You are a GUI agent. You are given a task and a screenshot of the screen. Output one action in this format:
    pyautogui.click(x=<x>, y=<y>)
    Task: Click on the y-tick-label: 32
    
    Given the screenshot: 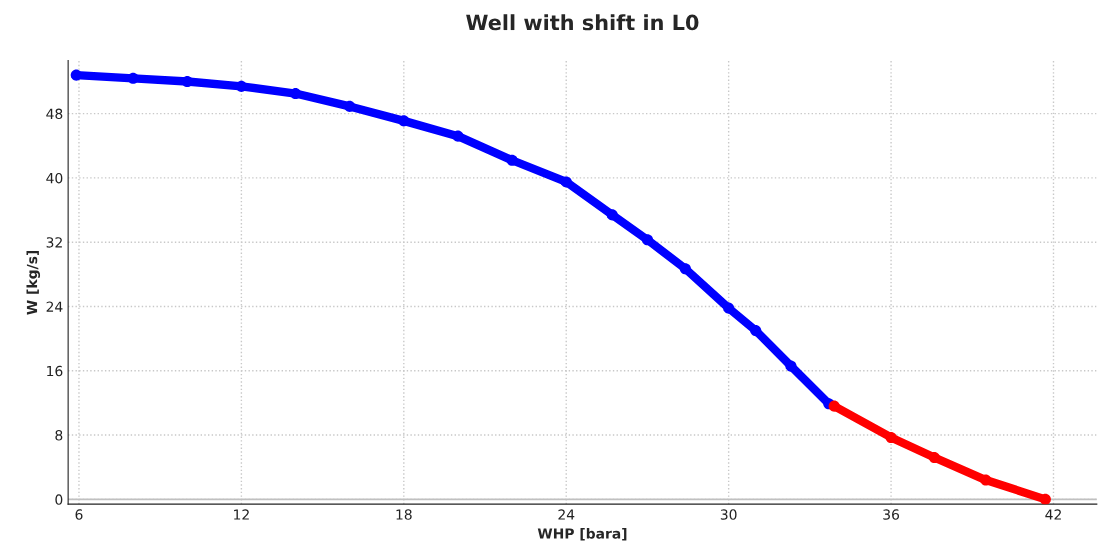 What is the action you would take?
    pyautogui.click(x=54, y=242)
    